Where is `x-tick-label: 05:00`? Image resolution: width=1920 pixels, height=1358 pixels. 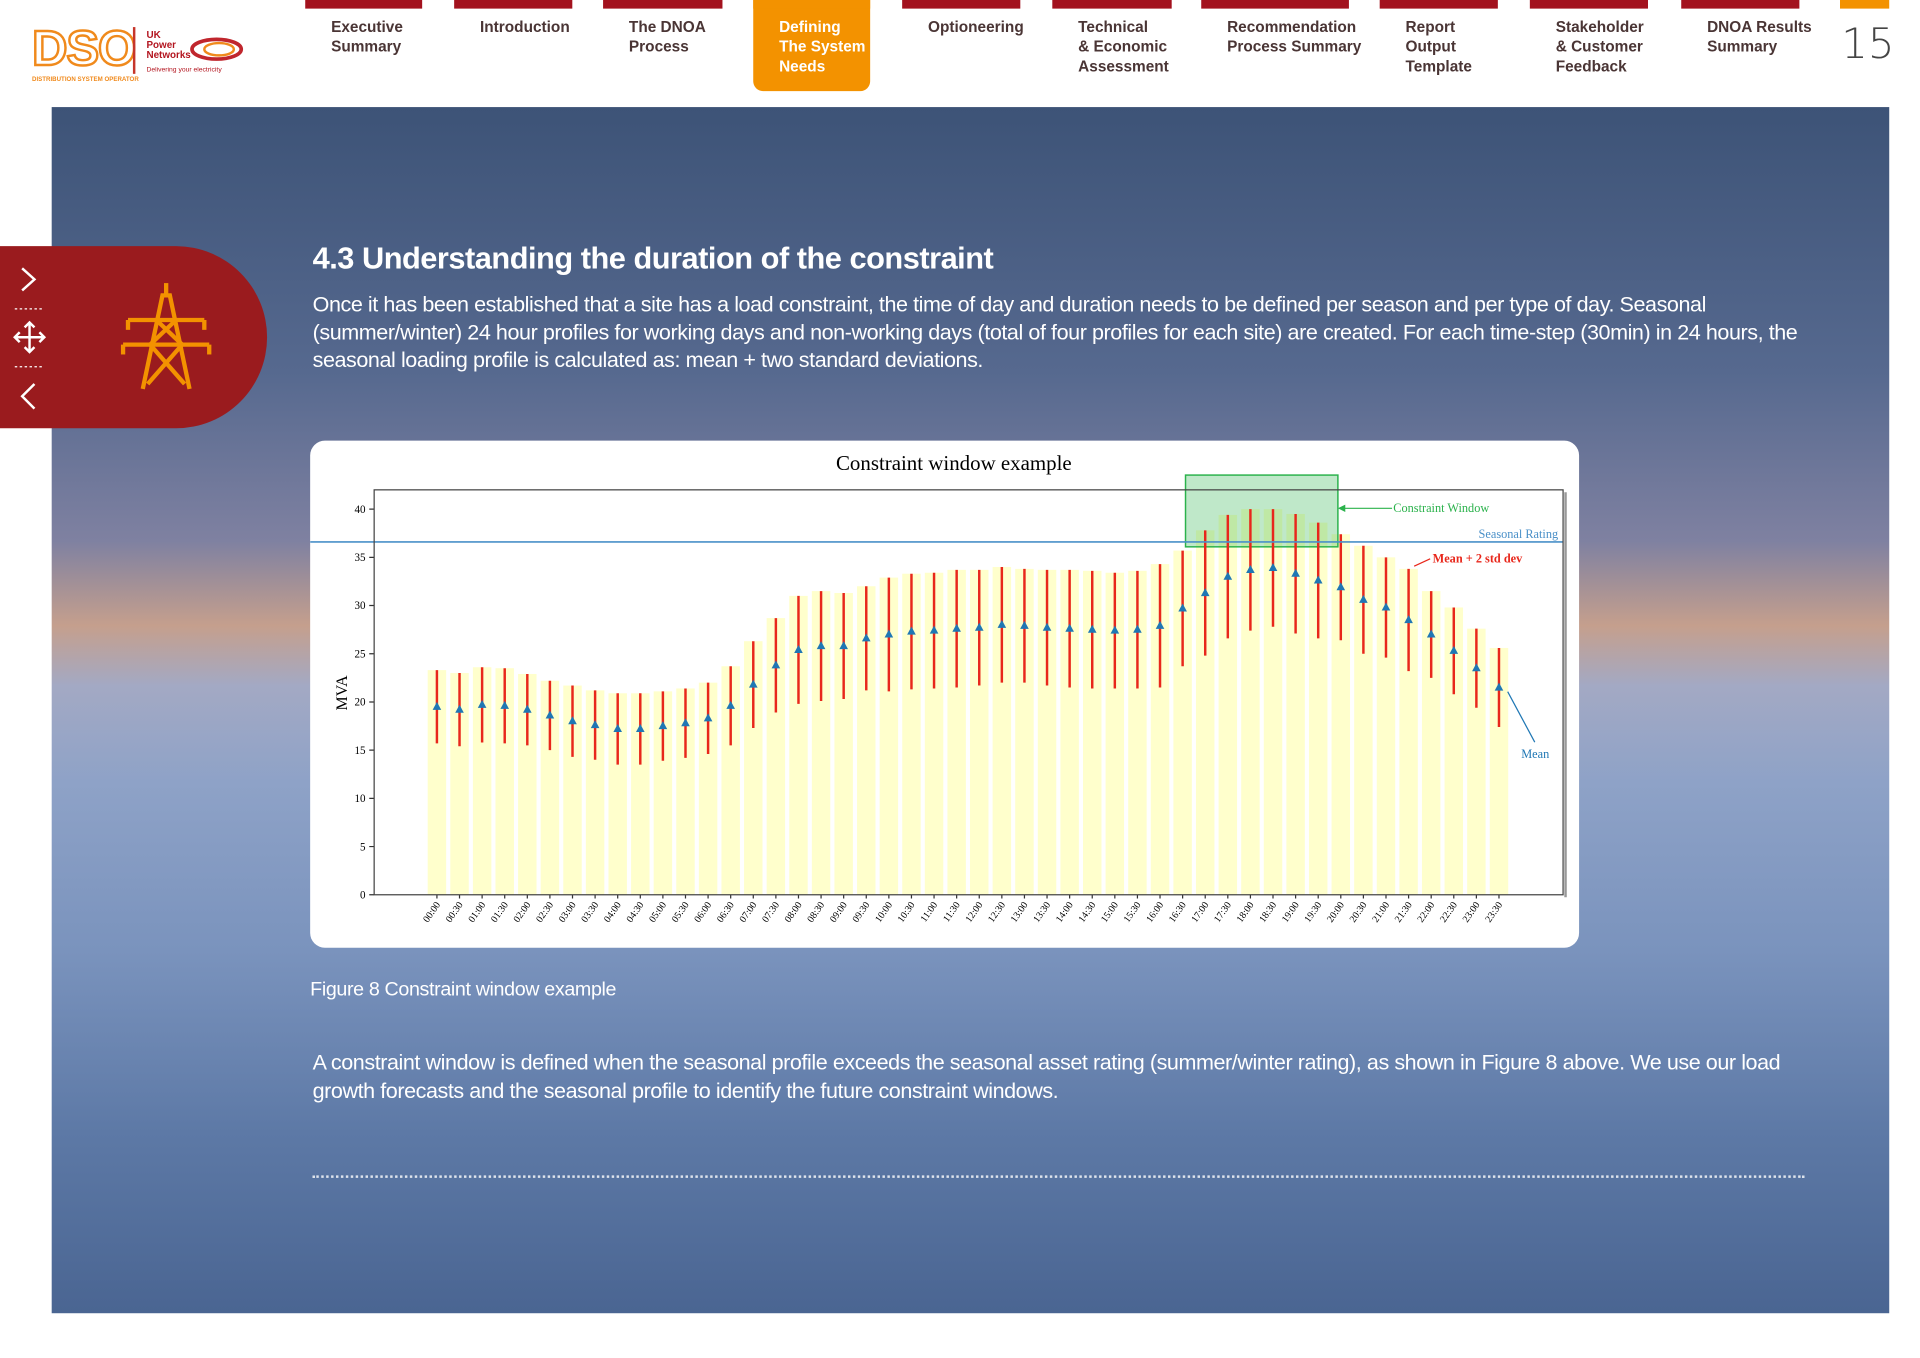 x-tick-label: 05:00 is located at coordinates (658, 912).